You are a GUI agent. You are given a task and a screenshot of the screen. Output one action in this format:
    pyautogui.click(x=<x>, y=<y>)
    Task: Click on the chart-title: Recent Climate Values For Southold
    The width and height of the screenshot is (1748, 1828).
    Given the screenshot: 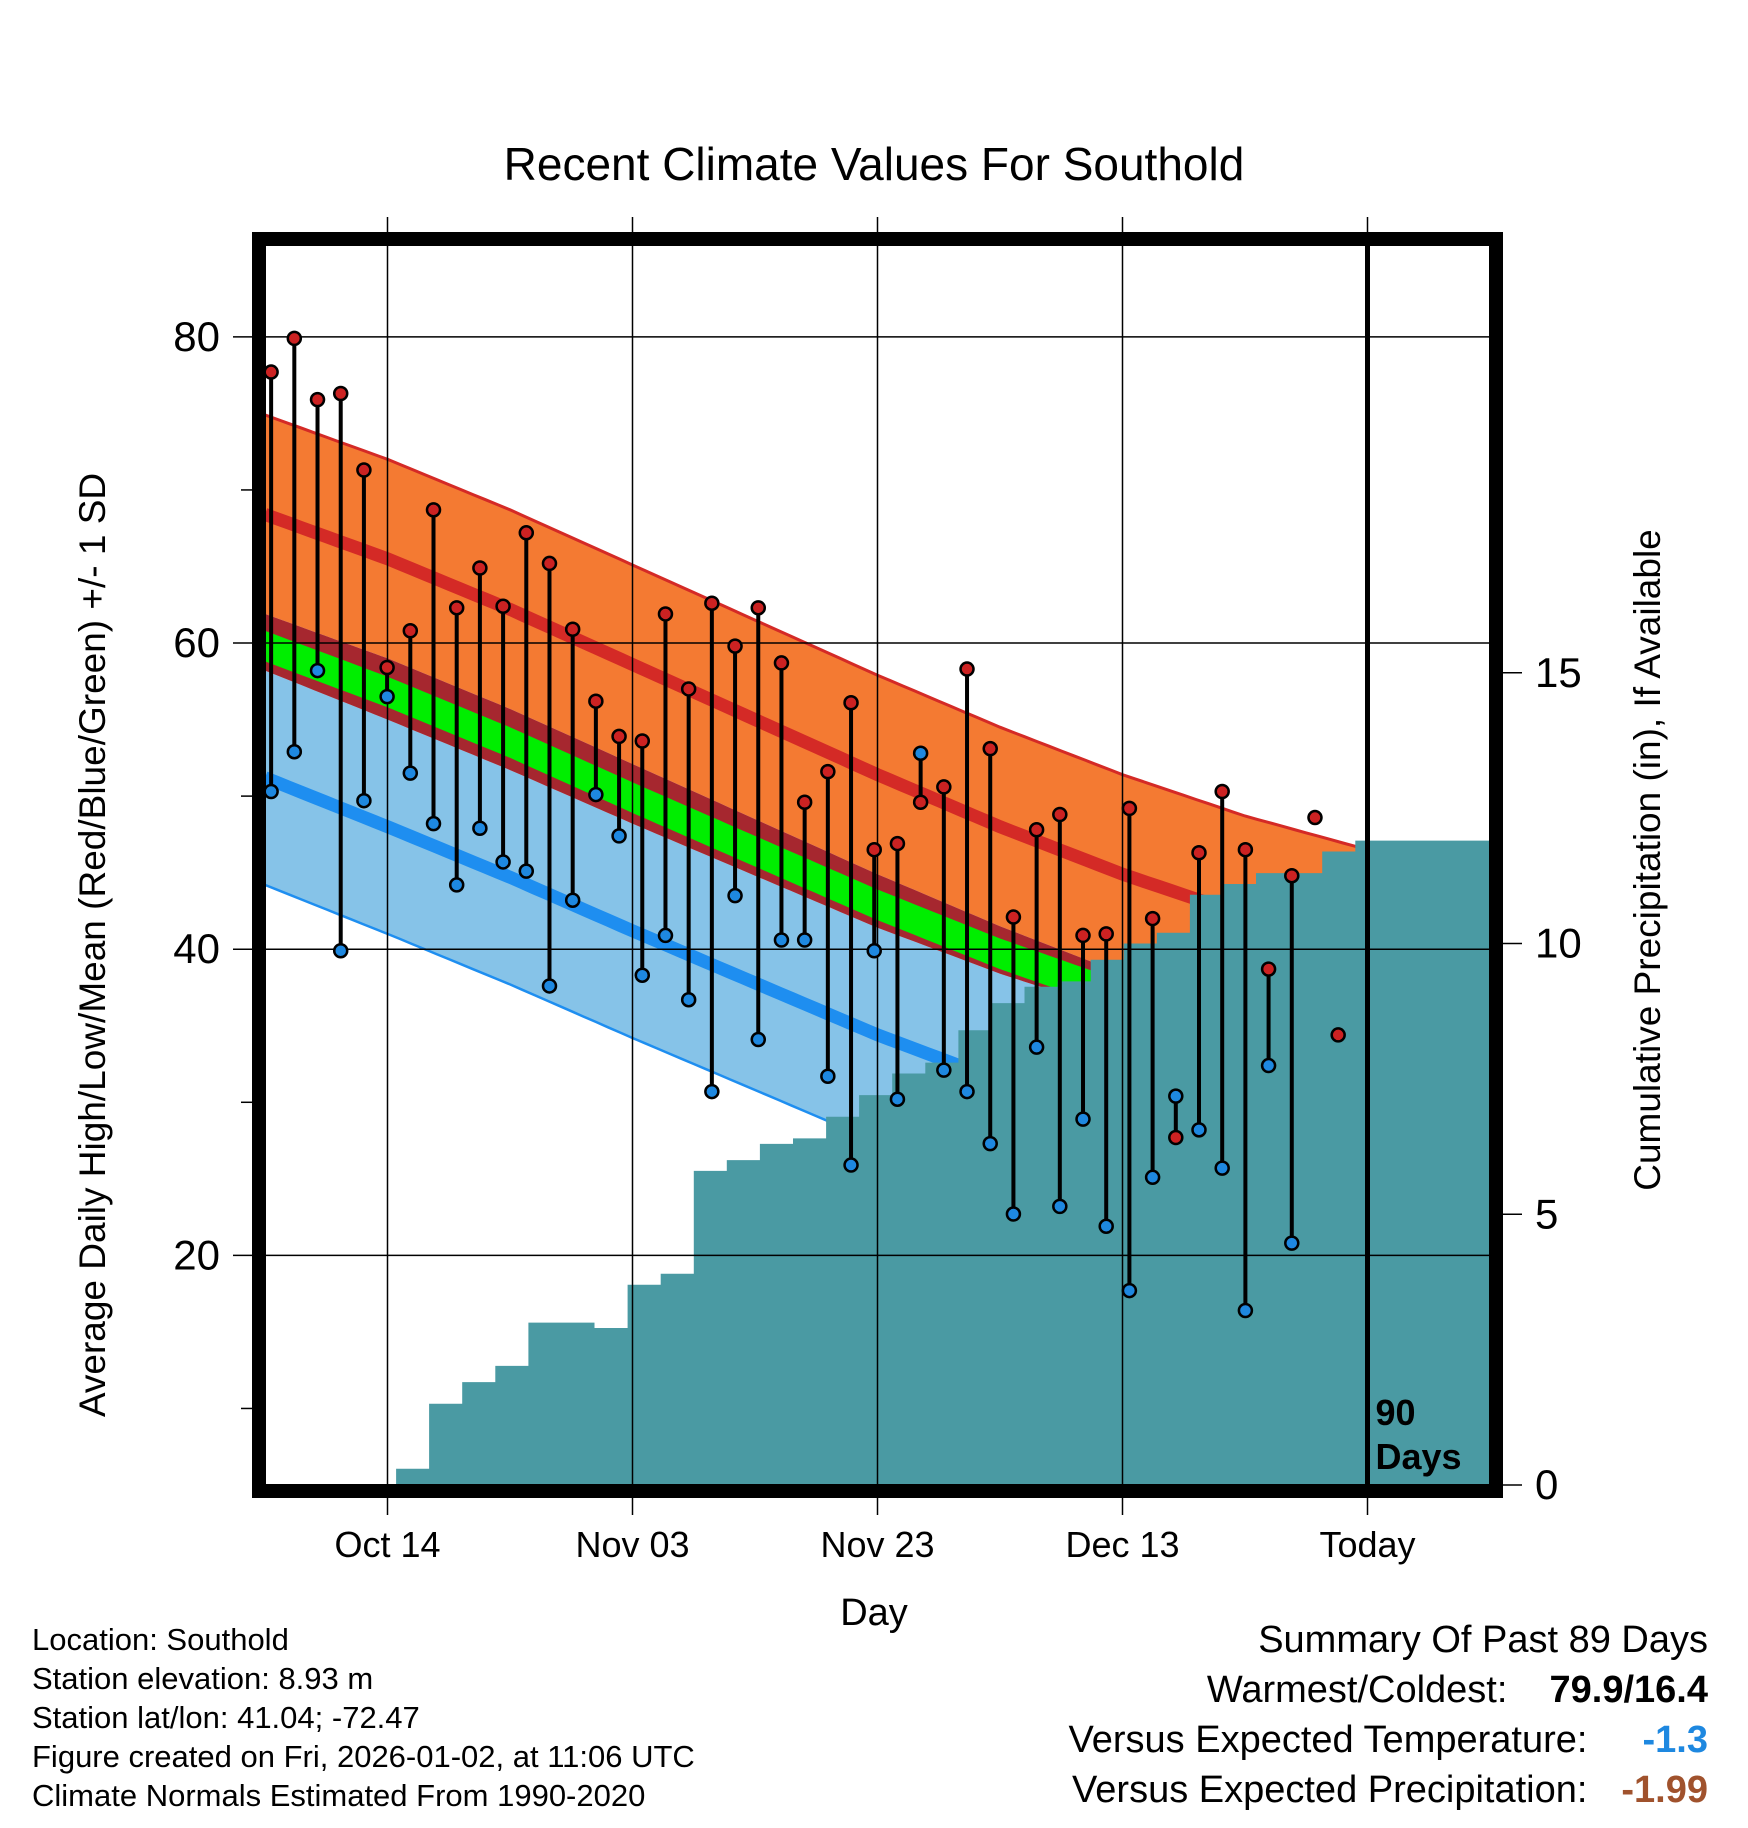 What is the action you would take?
    pyautogui.click(x=874, y=164)
    